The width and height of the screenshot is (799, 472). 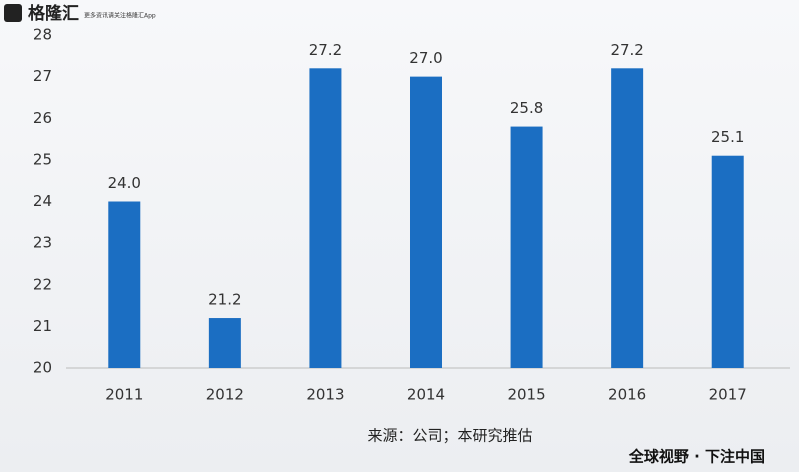 What do you see at coordinates (42, 284) in the screenshot?
I see `y-tick-label: 22` at bounding box center [42, 284].